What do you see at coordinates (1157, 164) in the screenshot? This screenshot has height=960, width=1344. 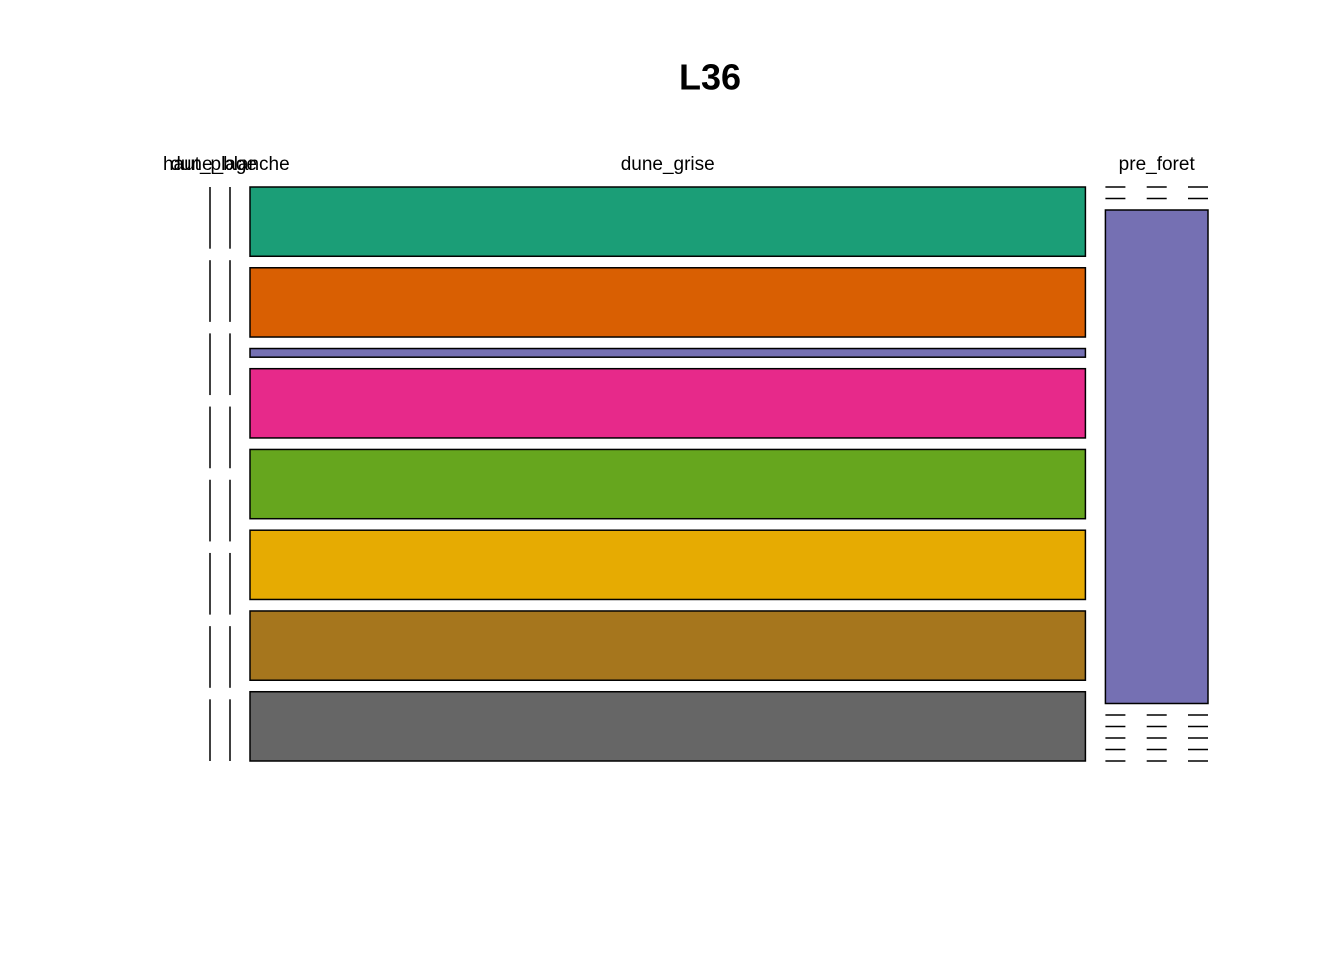 I see `column-label: pre_foret` at bounding box center [1157, 164].